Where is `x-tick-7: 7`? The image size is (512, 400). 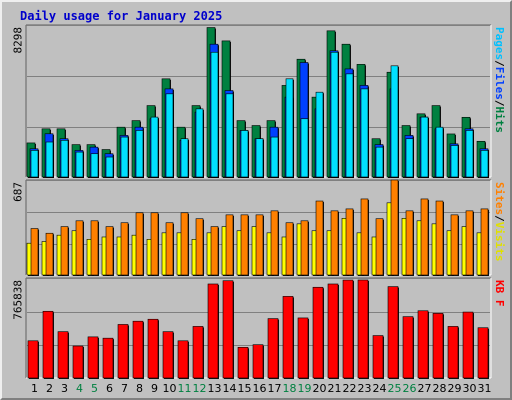
x-tick-7: 7 is located at coordinates (124, 388).